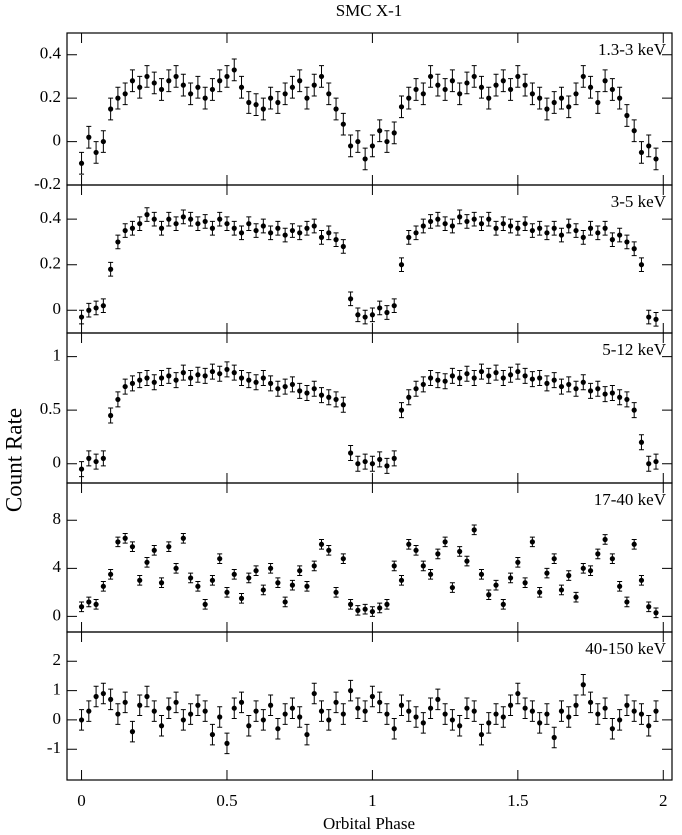  I want to click on x-tick-label: 2, so click(663, 800).